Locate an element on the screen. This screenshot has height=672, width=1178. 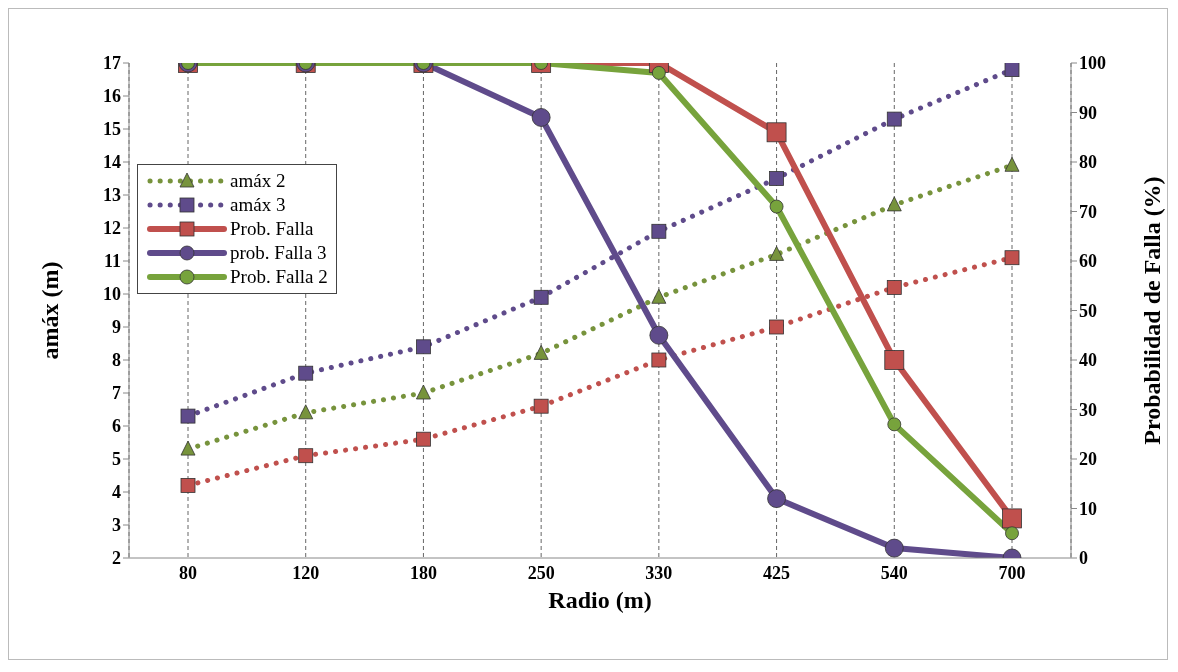
y-tick-label: 16 is located at coordinates (112, 96).